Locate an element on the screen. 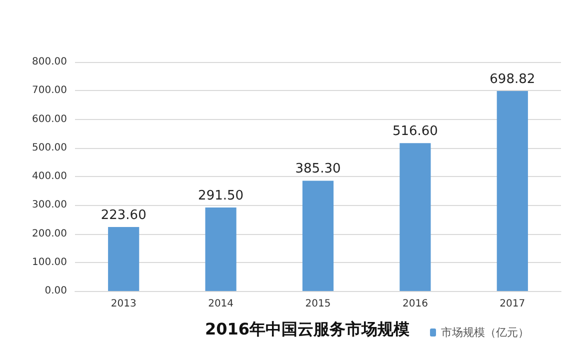  x-tick-label: 2015 is located at coordinates (318, 304).